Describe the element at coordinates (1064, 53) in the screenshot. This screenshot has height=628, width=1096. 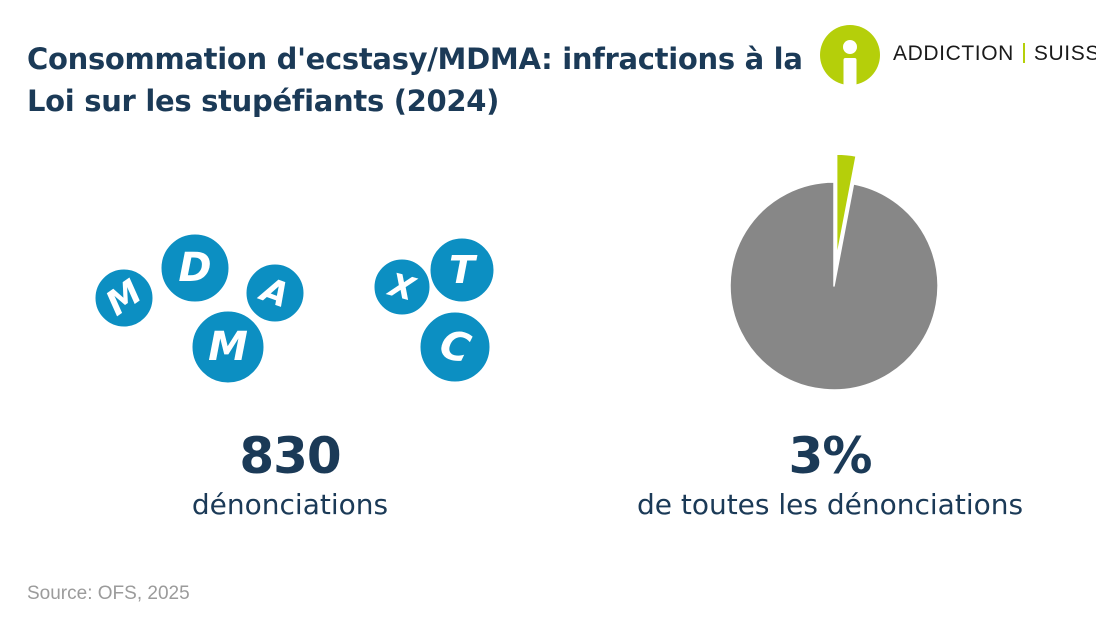
I see `logo-text-suisse: SUISSE` at that location.